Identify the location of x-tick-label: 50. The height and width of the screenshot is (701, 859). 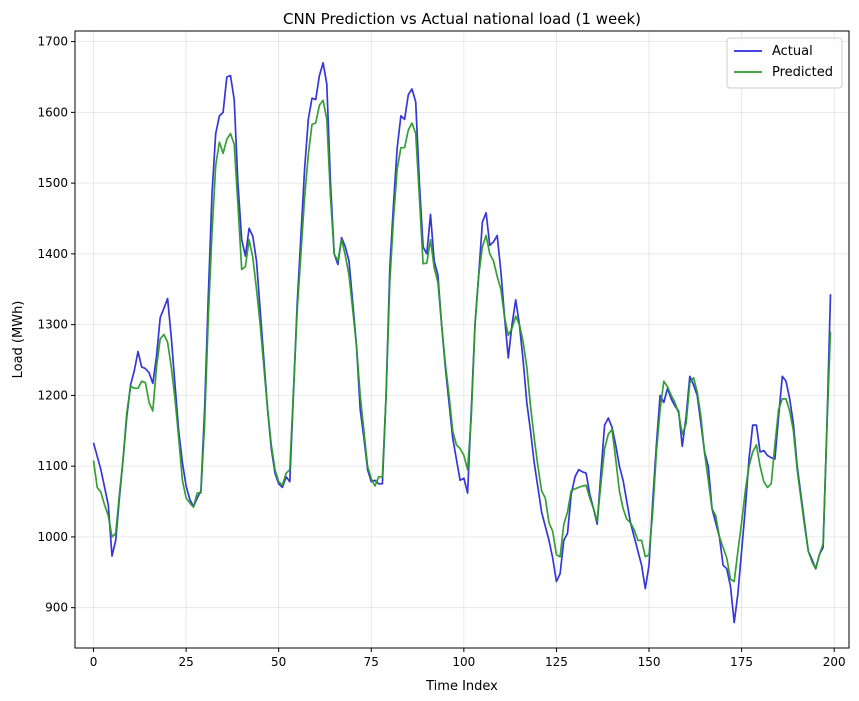
(278, 662).